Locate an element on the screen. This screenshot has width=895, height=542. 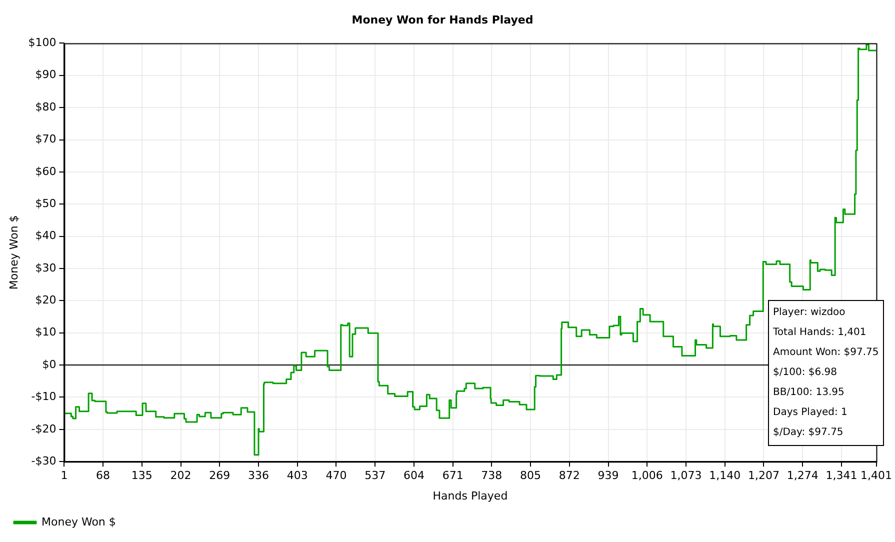
chart-title: Money Won for Hands Played is located at coordinates (443, 19).